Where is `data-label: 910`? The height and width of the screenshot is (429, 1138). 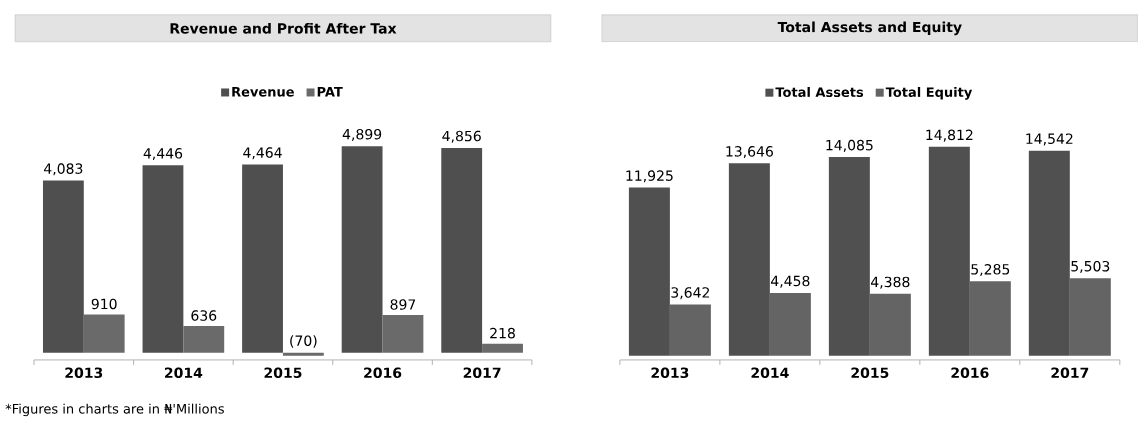 data-label: 910 is located at coordinates (104, 304).